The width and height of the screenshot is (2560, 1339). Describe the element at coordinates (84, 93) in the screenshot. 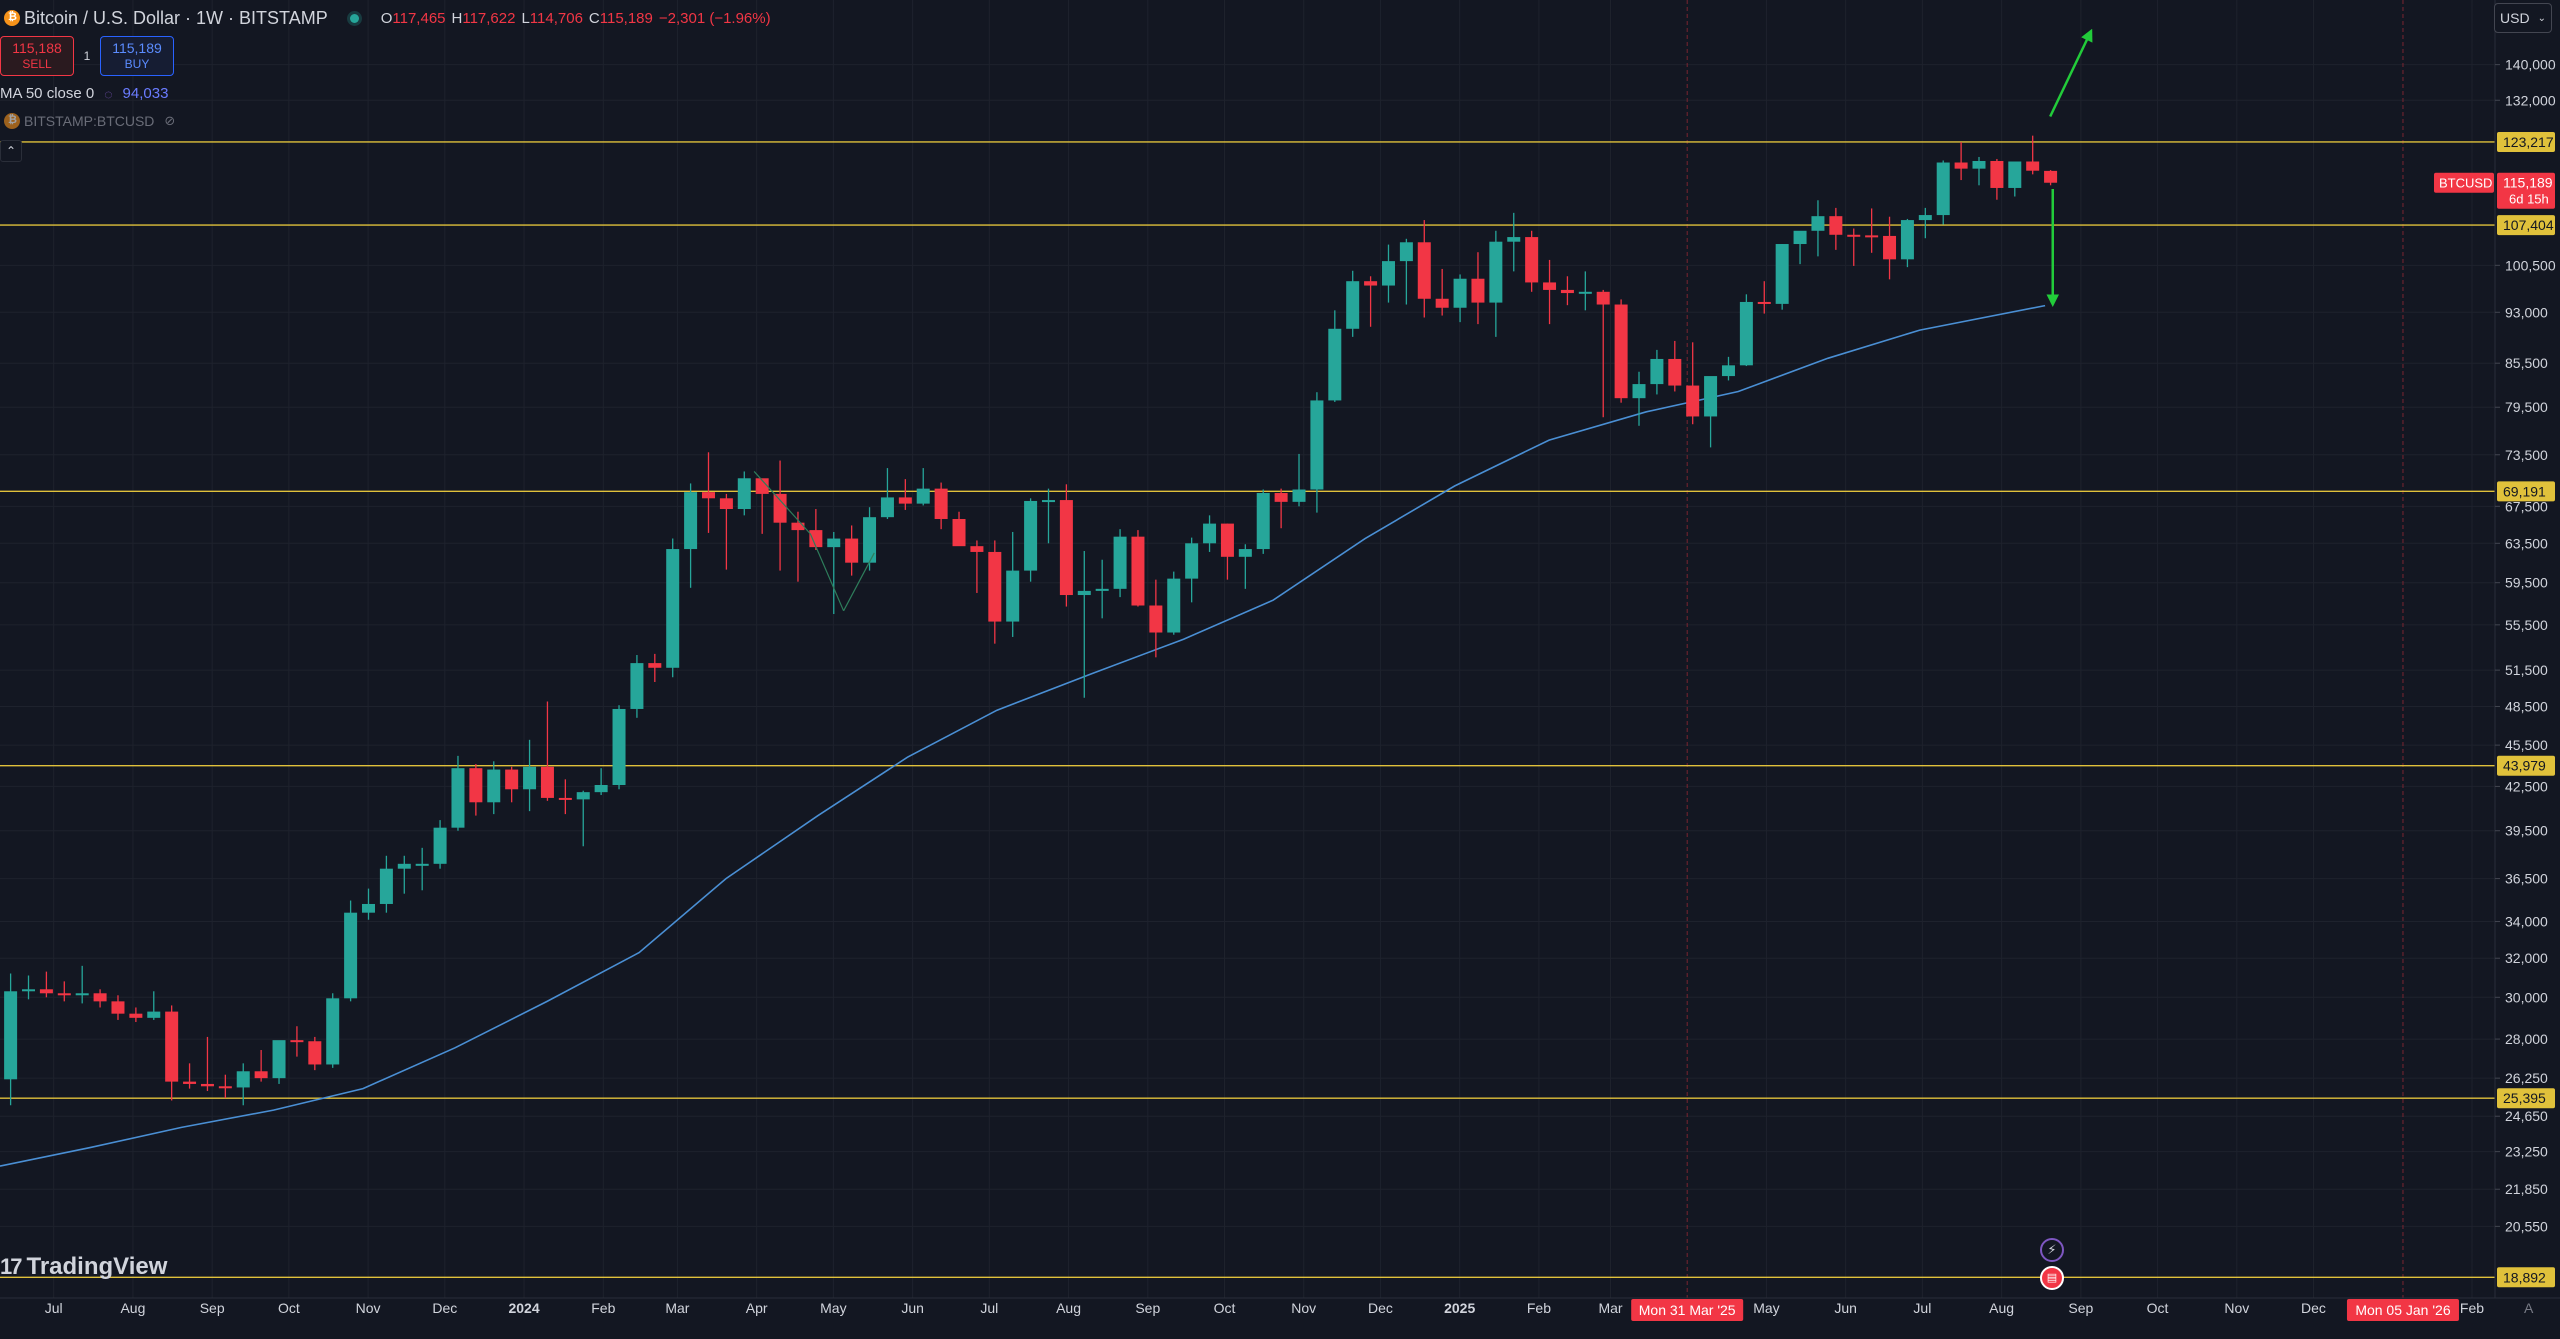

I see `indicator-legend: MA 50 close 0 ◌ 94,033` at that location.